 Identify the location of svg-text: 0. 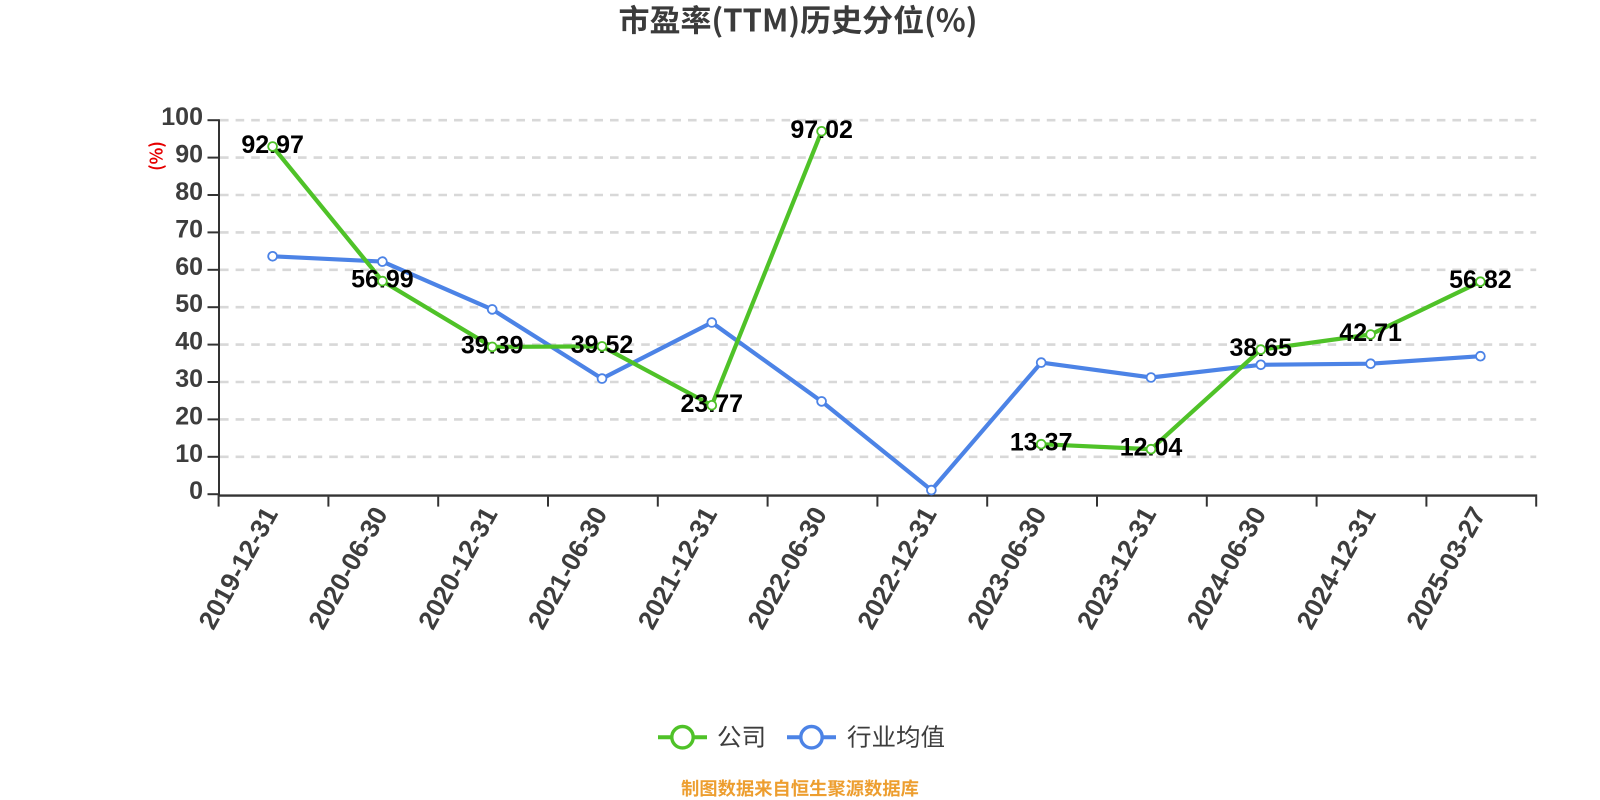
(196, 491).